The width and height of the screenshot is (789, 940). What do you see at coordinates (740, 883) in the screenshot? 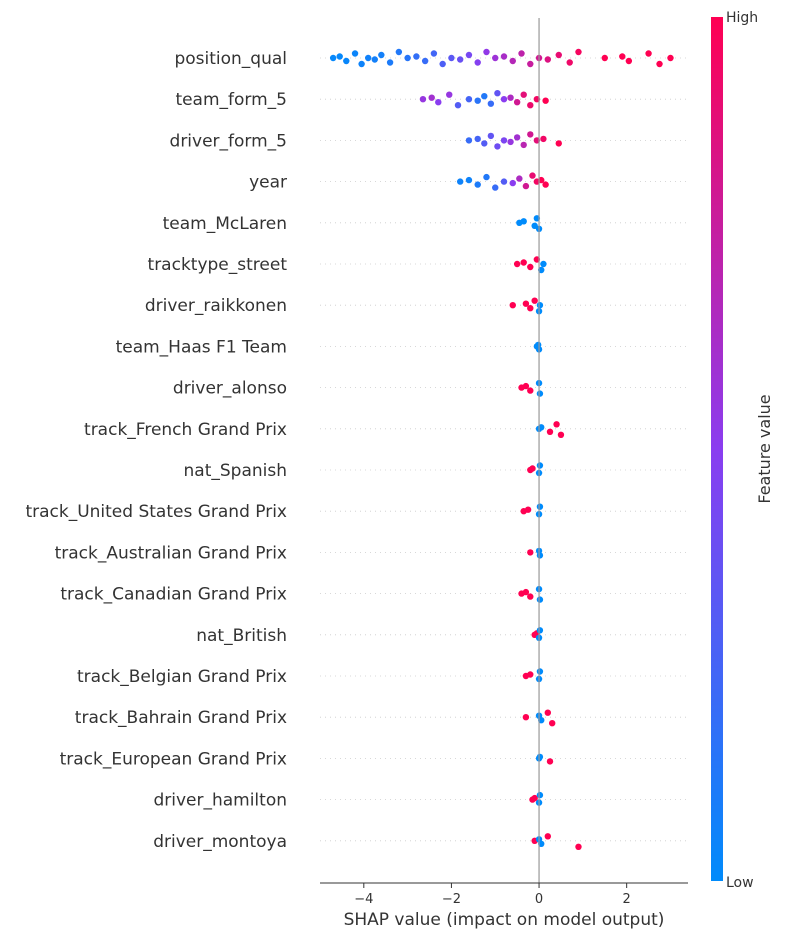
I see `colorbar-low-label: Low` at bounding box center [740, 883].